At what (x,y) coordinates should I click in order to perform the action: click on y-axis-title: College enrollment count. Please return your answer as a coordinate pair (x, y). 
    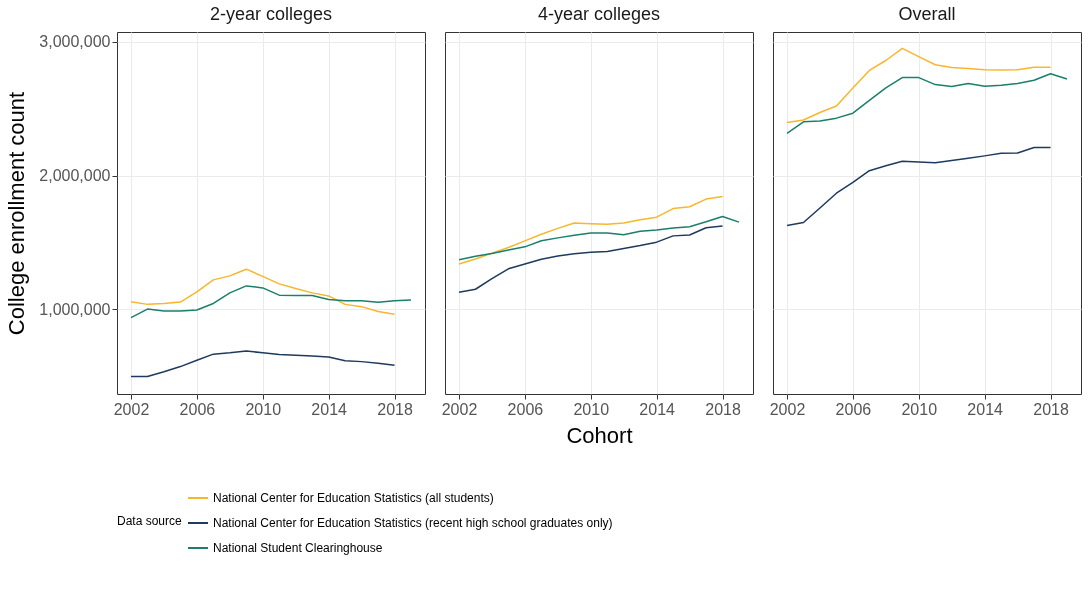
    Looking at the image, I should click on (17, 213).